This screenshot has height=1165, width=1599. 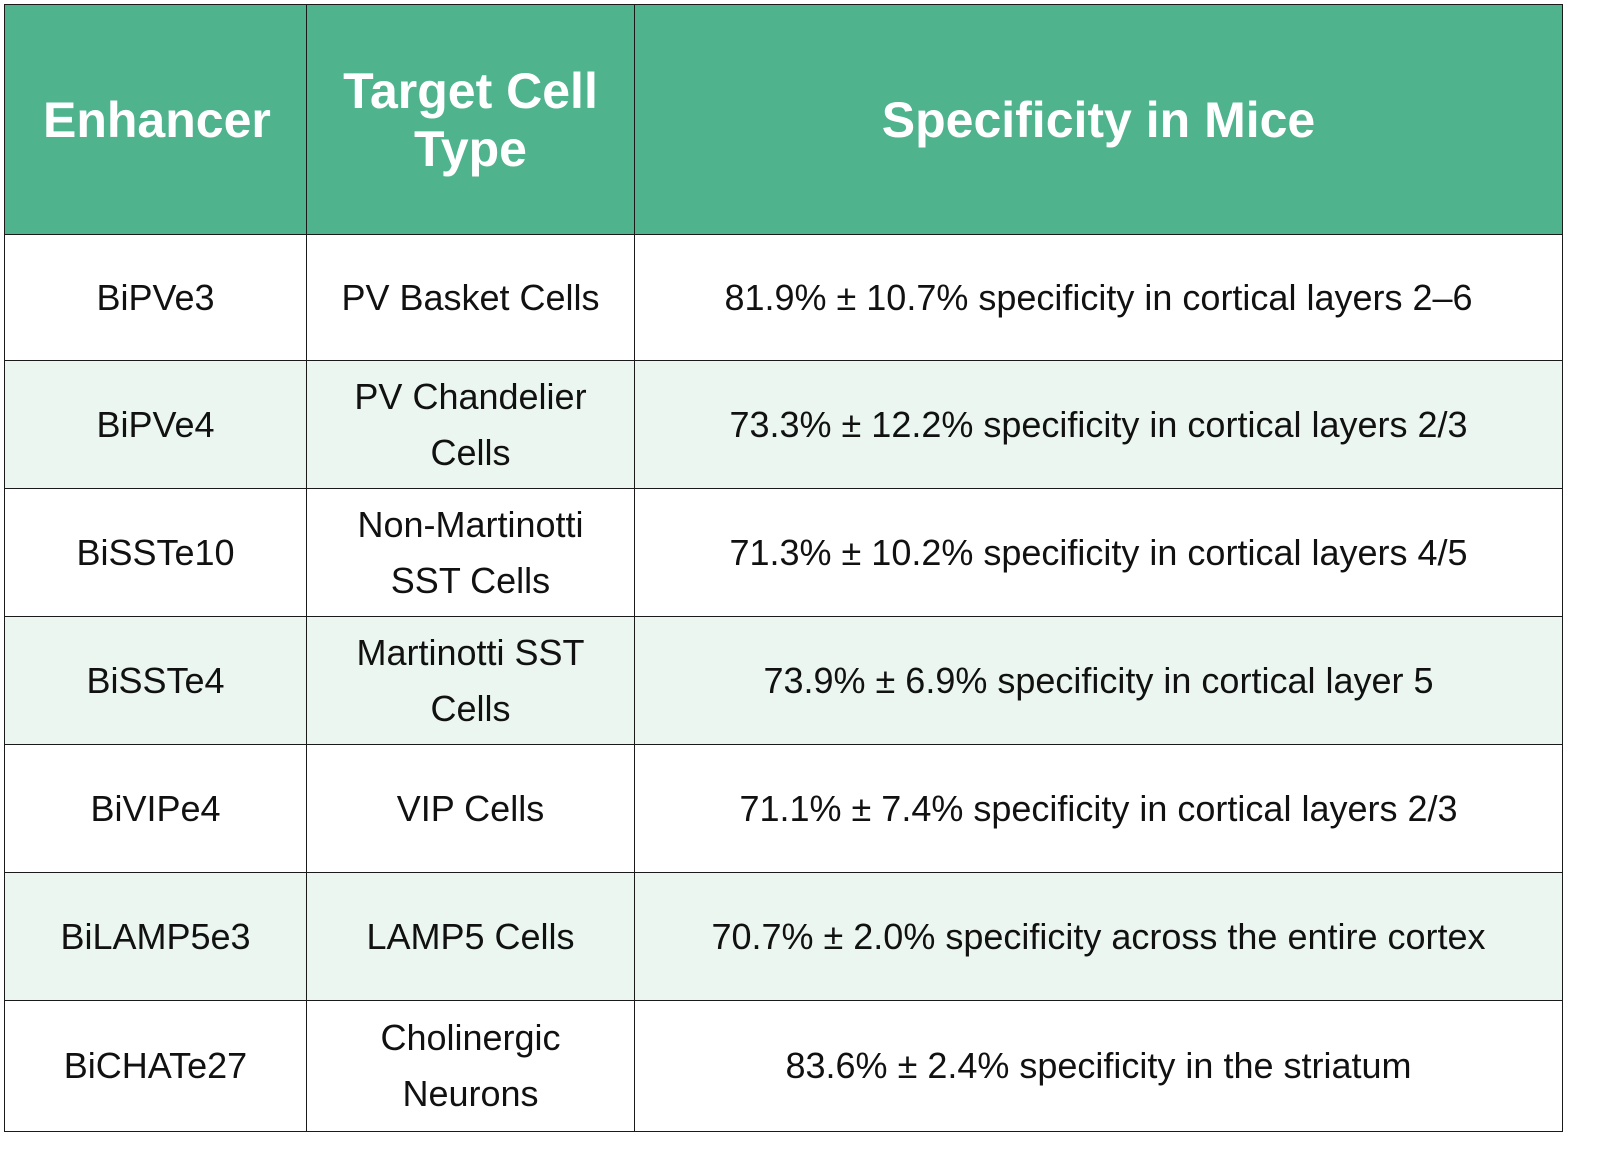 I want to click on enhancer-cell: BiCHATe27, so click(x=155, y=1066).